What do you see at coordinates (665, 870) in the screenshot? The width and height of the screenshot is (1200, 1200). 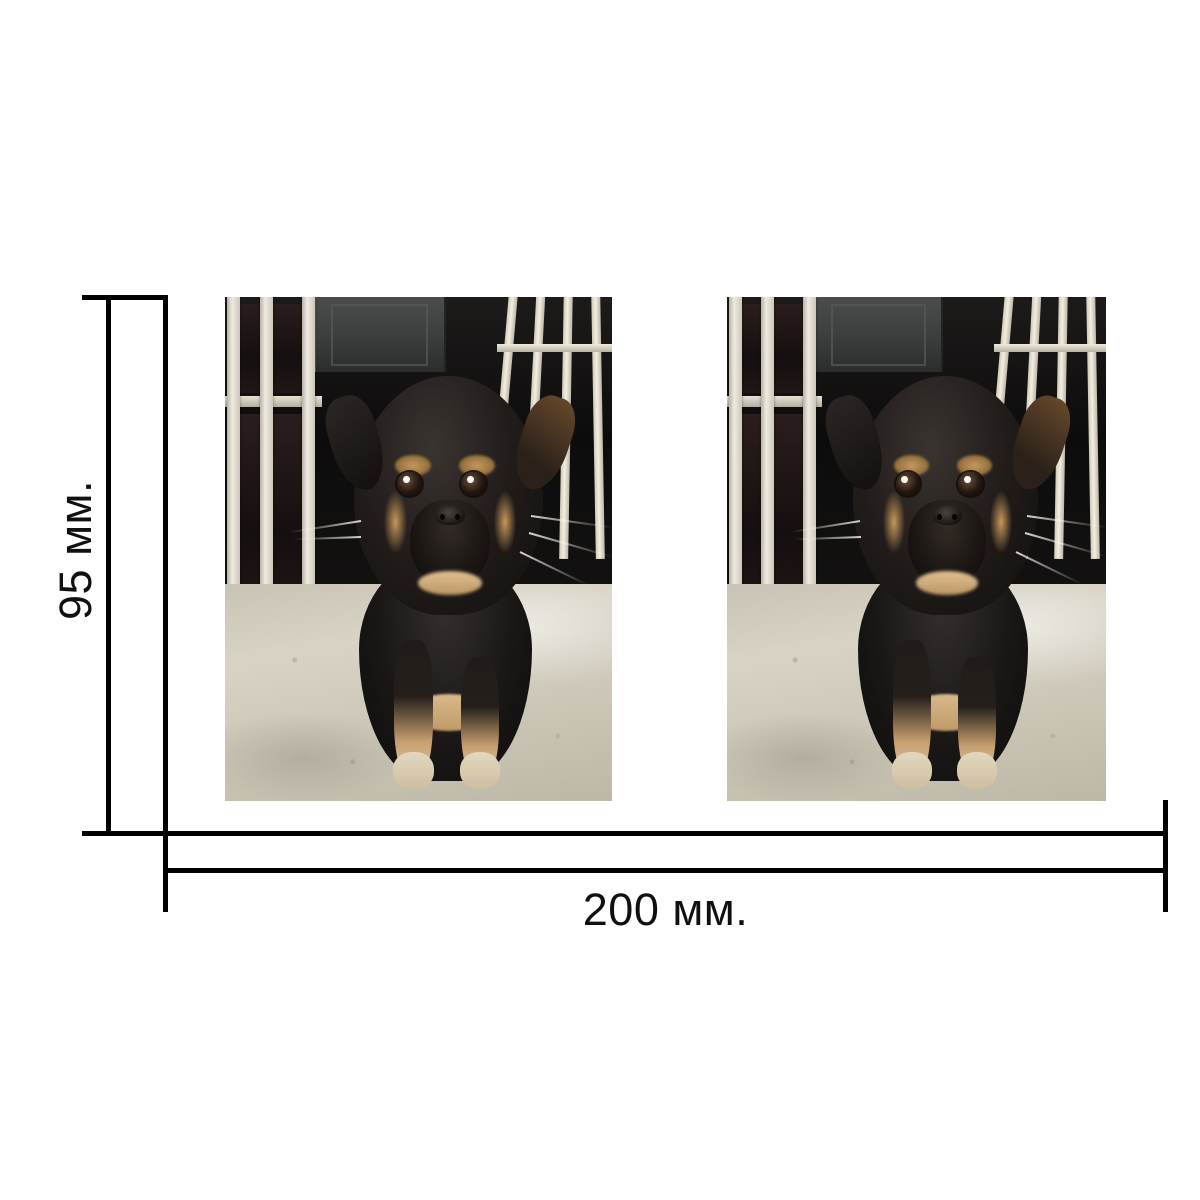 I see `width-dimension-line` at bounding box center [665, 870].